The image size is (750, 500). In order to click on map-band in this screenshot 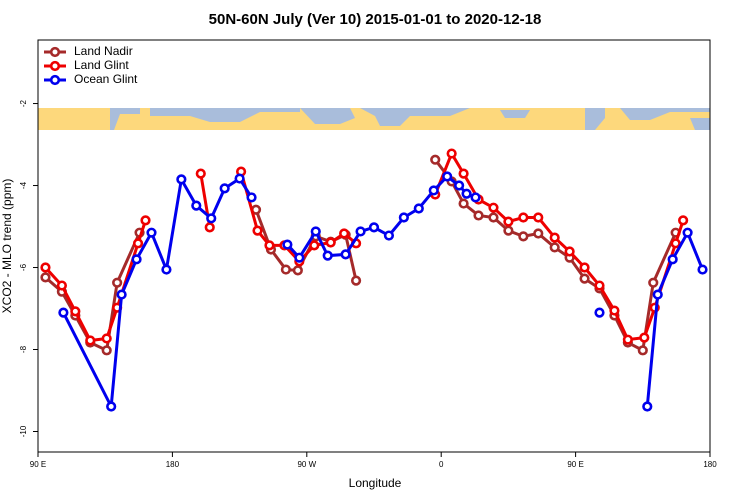, I will do `click(374, 119)`.